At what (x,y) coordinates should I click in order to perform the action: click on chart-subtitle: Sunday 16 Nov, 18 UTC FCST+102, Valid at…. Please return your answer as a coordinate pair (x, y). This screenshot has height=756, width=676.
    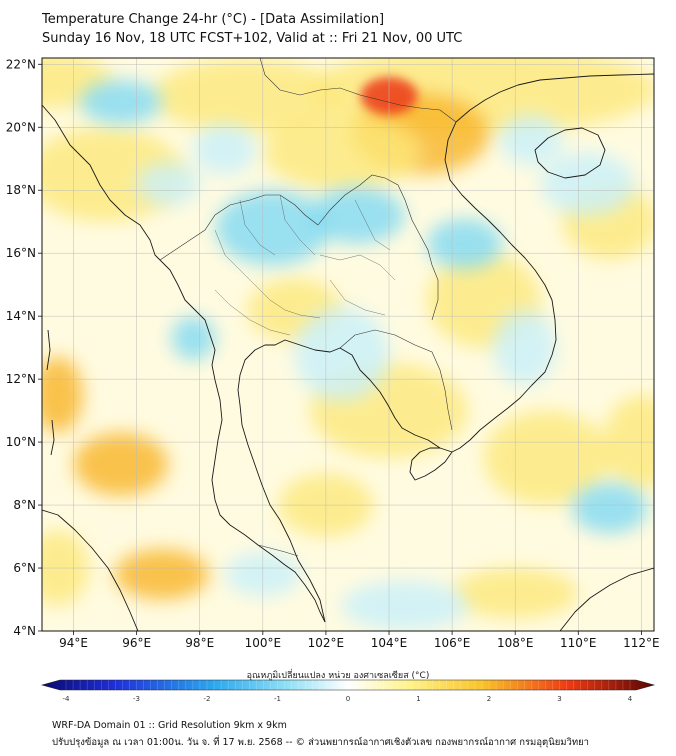
    Looking at the image, I should click on (252, 38).